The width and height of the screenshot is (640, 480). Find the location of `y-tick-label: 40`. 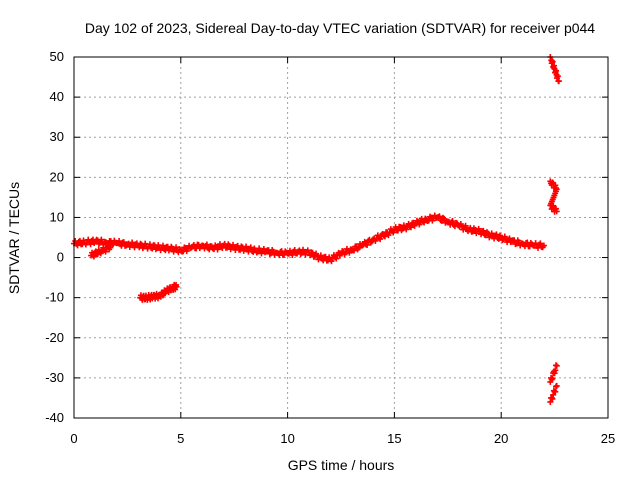

y-tick-label: 40 is located at coordinates (57, 96).